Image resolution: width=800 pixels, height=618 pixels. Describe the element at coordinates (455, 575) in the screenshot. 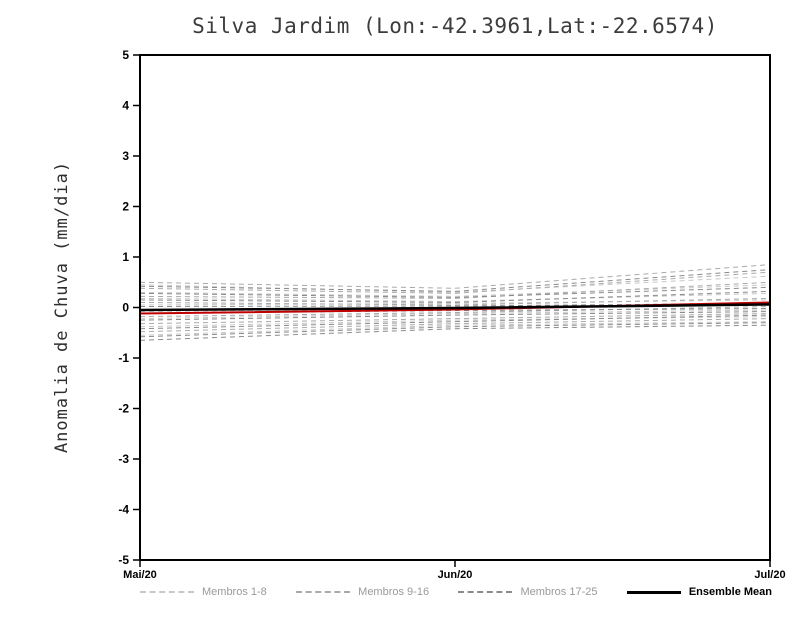

I see `x-tick-label: Jun/20` at that location.